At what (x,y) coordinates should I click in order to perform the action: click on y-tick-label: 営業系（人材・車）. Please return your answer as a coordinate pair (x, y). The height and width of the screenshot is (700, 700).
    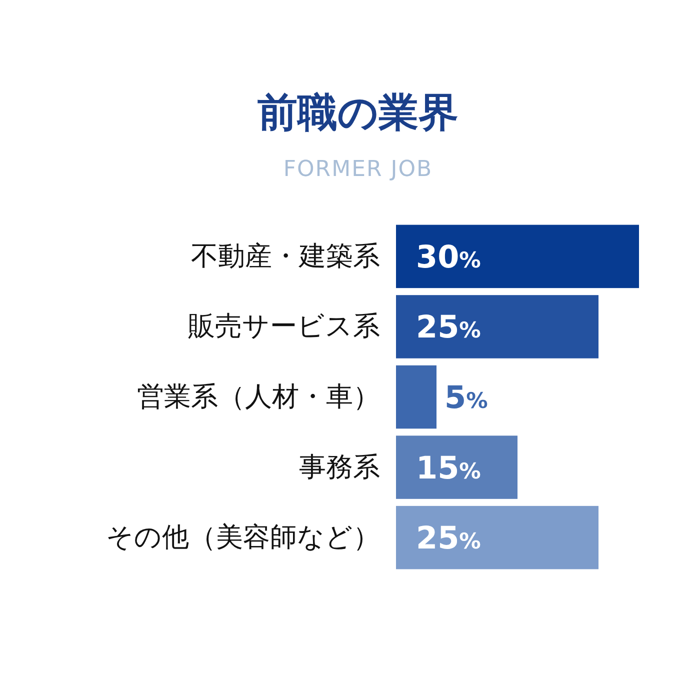
    Looking at the image, I should click on (258, 397).